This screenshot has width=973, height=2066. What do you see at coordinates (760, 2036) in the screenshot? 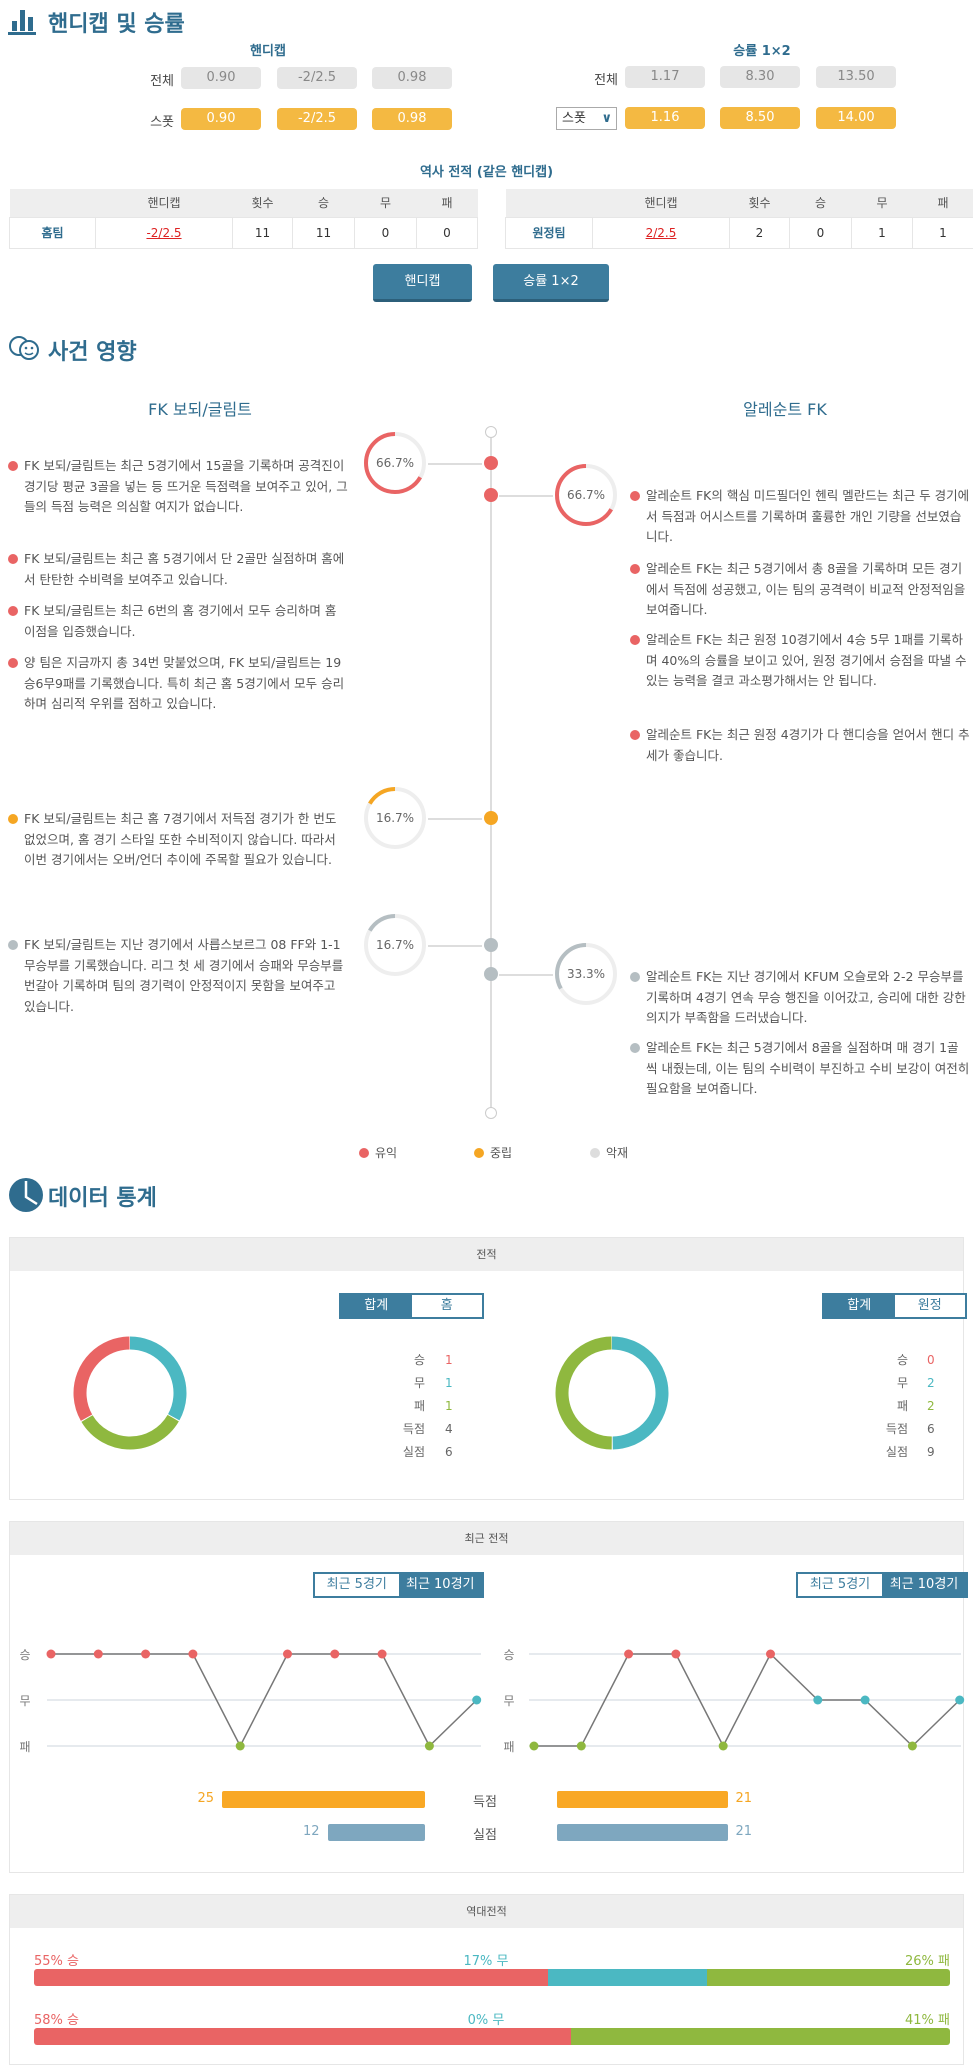
I see `h2h-loss-segment` at bounding box center [760, 2036].